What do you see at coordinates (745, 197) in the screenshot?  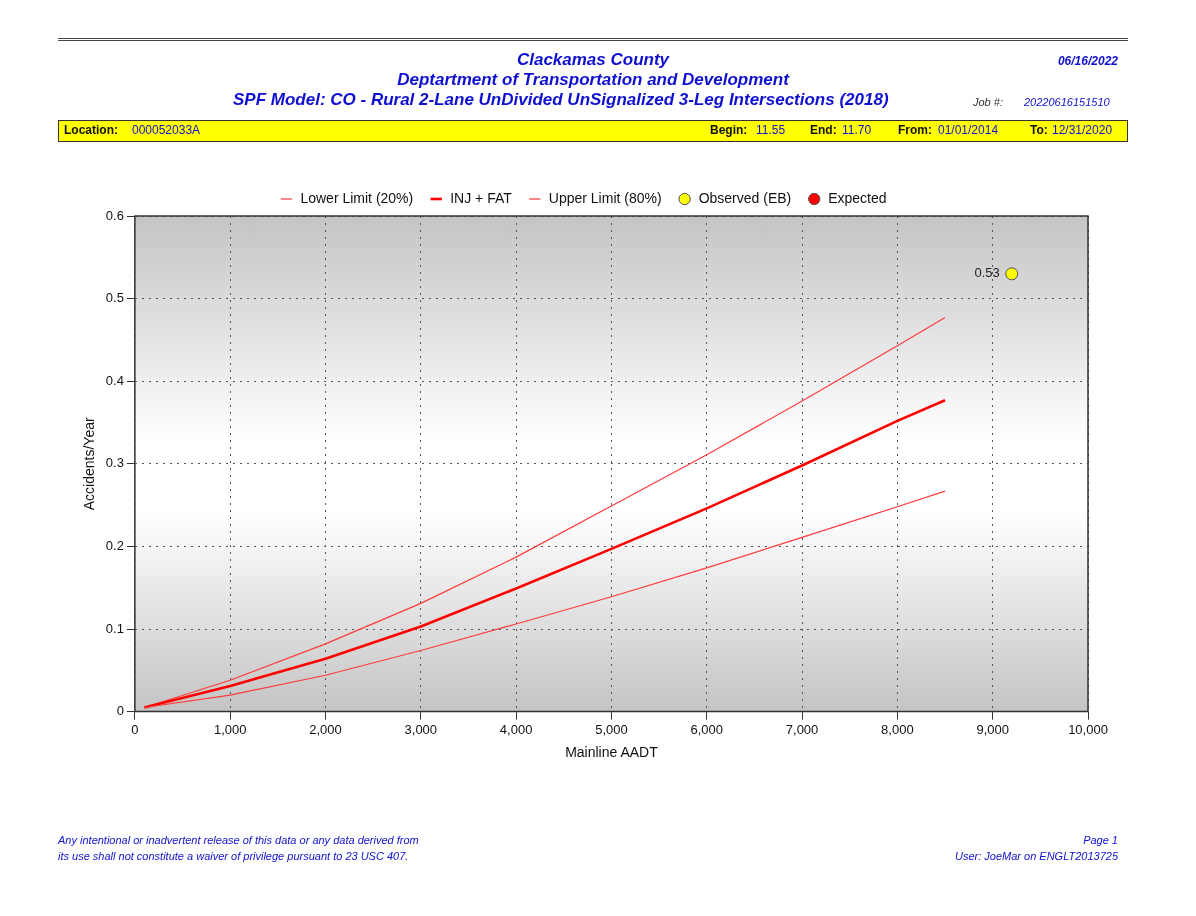 I see `legend-label: Observed (EB)` at bounding box center [745, 197].